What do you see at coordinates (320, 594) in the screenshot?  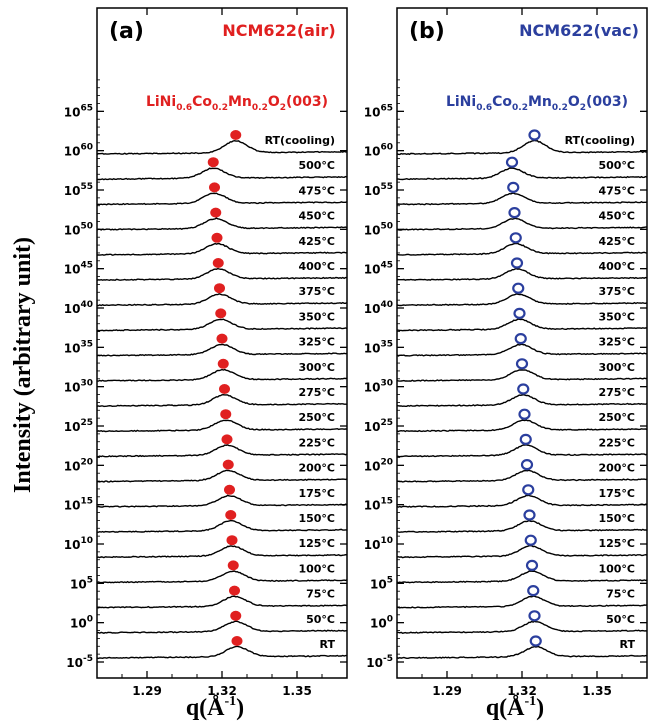 I see `series-label: 75°C` at bounding box center [320, 594].